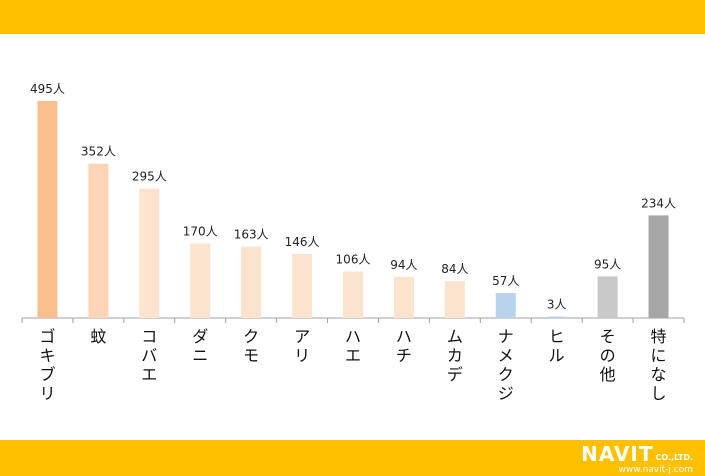 The width and height of the screenshot is (705, 476). I want to click on category-label-1: ゴキブリ, so click(47, 365).